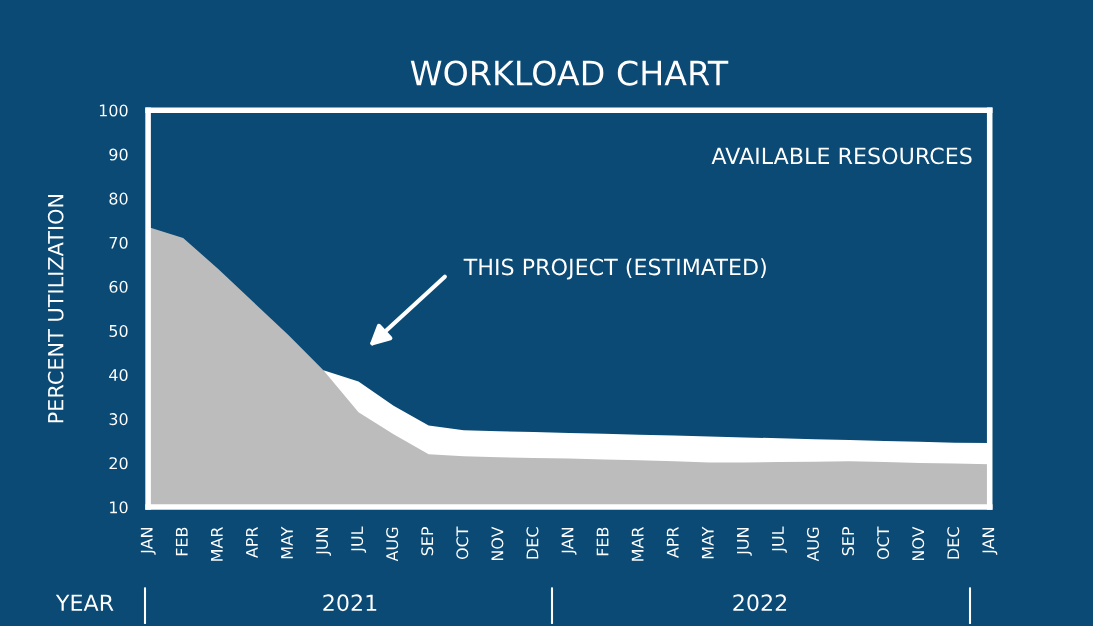  What do you see at coordinates (113, 110) in the screenshot?
I see `y-tick-label: 100` at bounding box center [113, 110].